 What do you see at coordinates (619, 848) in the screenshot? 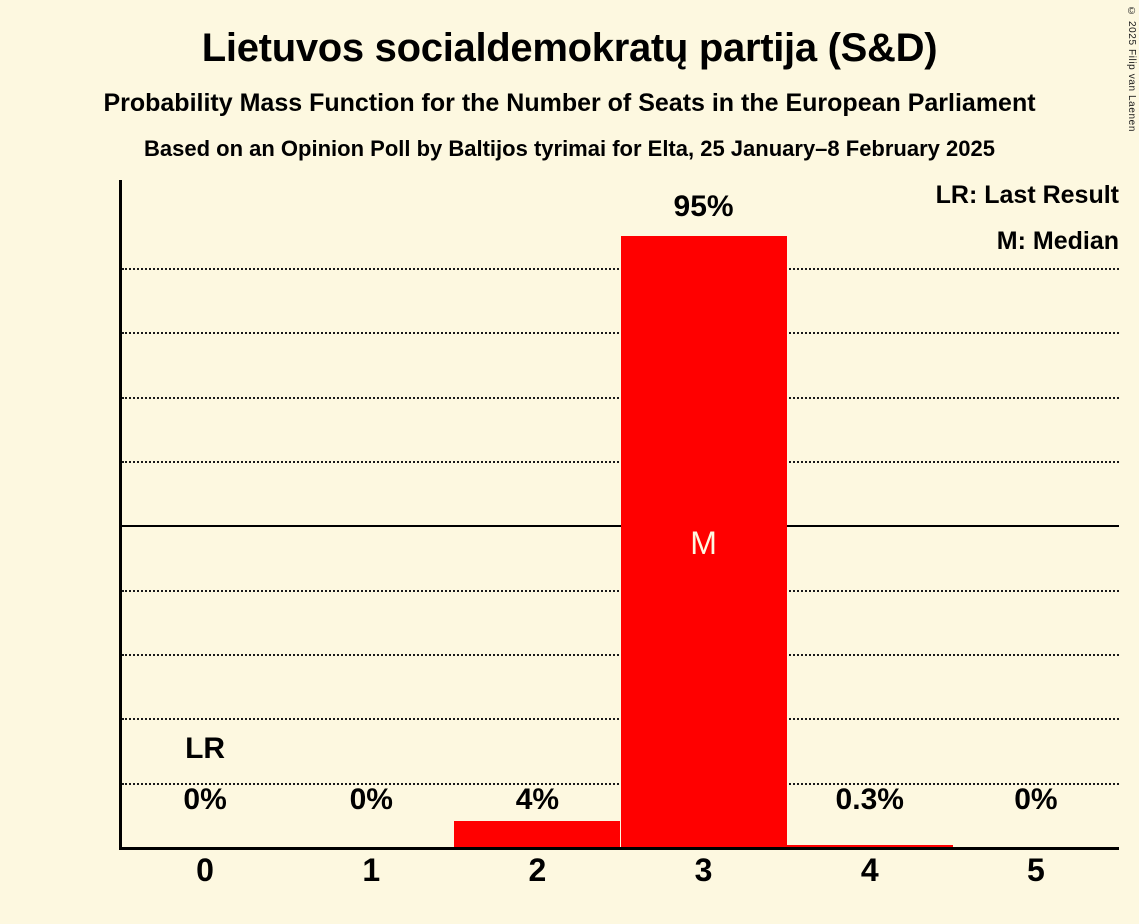
I see `x-axis-line` at bounding box center [619, 848].